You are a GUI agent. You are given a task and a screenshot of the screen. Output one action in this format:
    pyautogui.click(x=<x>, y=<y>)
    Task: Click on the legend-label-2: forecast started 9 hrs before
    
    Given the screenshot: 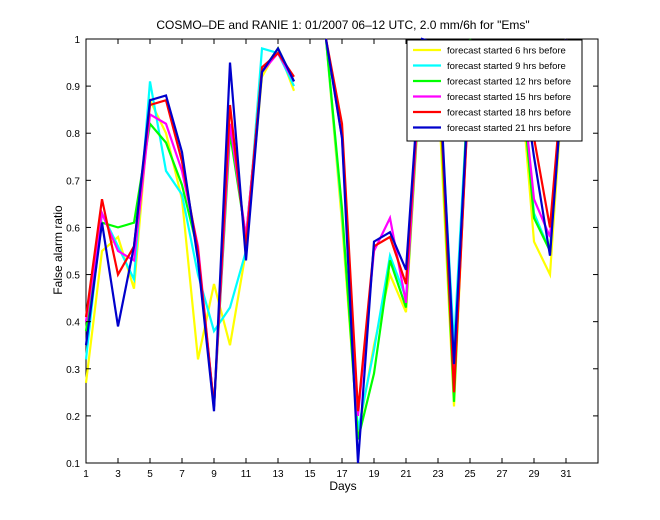 What is the action you would take?
    pyautogui.click(x=506, y=66)
    